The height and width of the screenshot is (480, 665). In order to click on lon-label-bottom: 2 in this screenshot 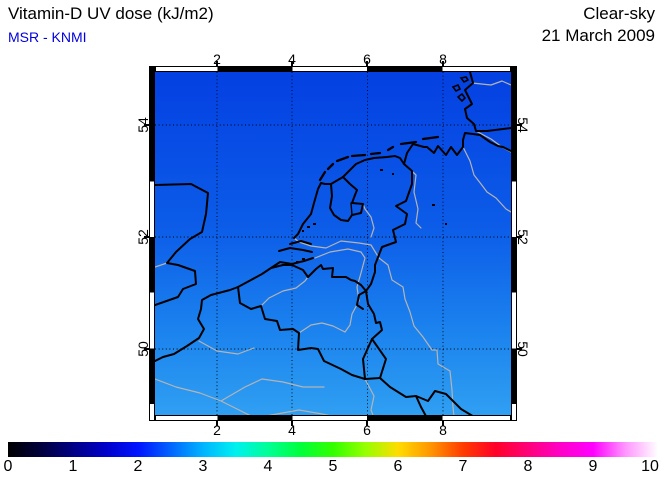, I will do `click(217, 430)`.